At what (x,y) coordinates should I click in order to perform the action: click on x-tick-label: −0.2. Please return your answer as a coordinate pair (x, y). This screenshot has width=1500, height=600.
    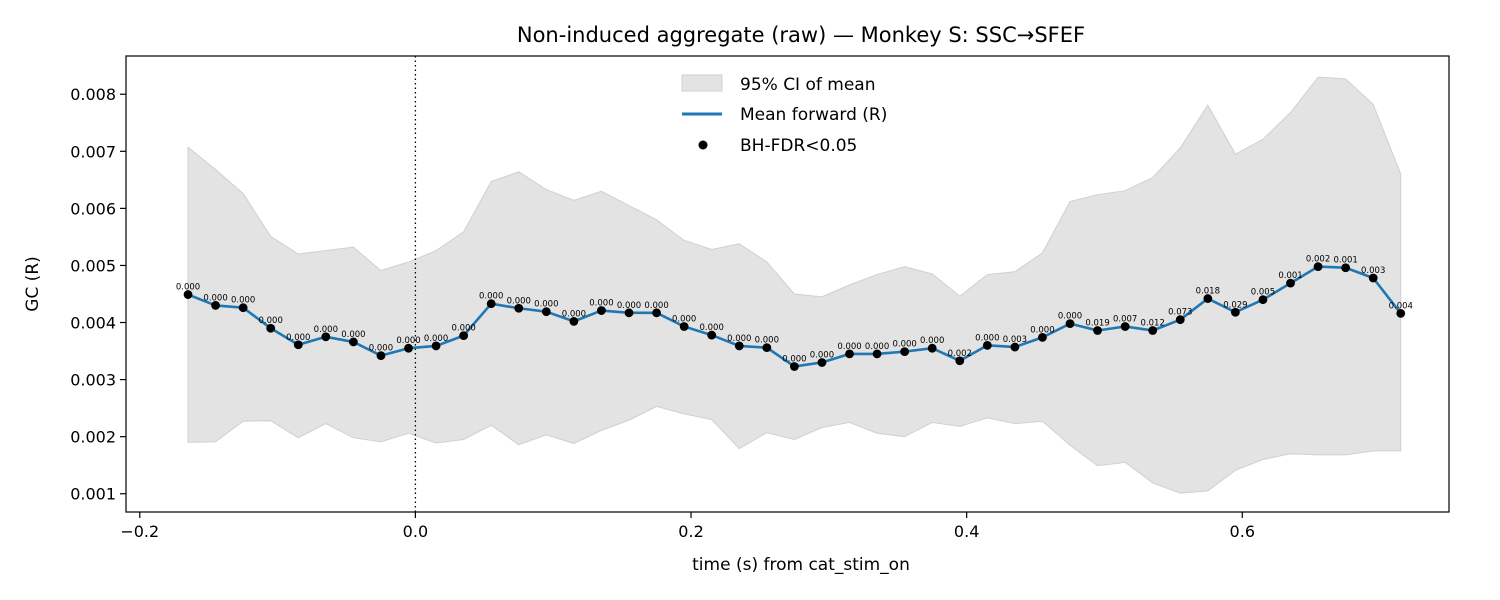
    Looking at the image, I should click on (139, 531).